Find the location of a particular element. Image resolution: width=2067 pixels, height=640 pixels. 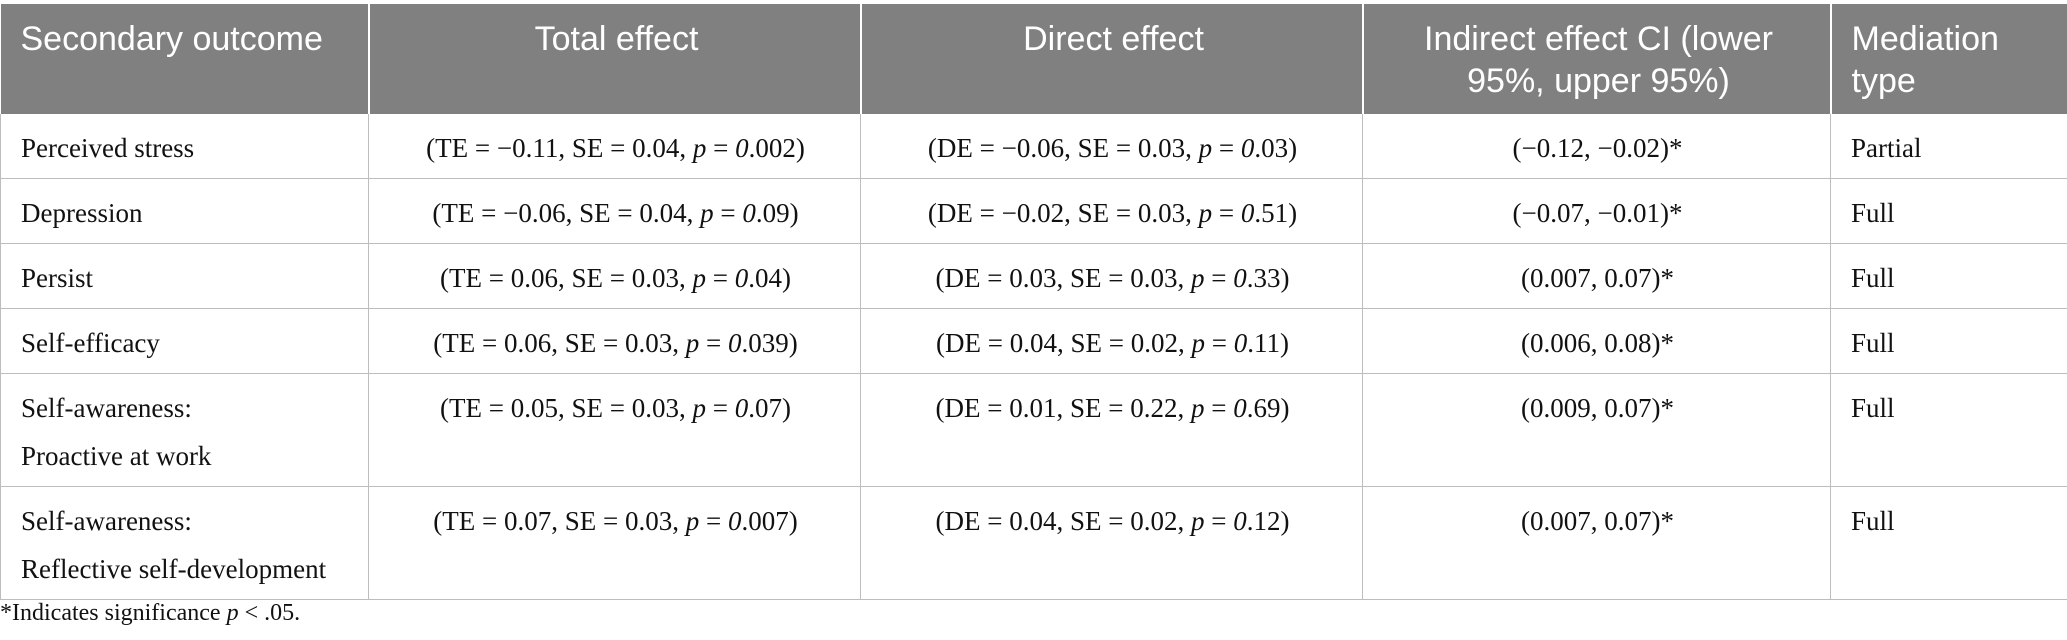

effect-est: 0.07 is located at coordinates (528, 521).